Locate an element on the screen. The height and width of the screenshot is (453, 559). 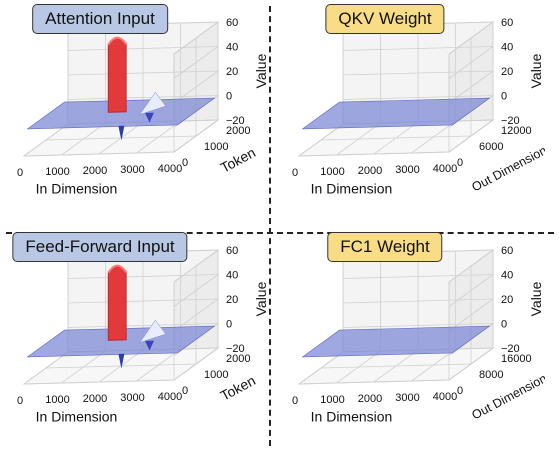
panel-title: Attention Input is located at coordinates (100, 19).